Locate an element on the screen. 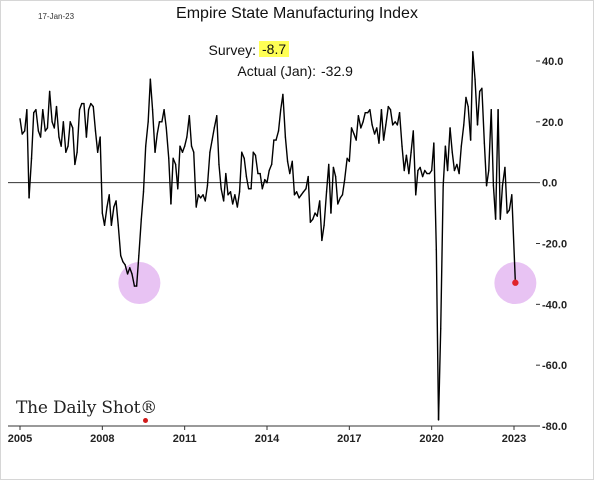 This screenshot has height=480, width=594. y-tick-label: -80.0 is located at coordinates (554, 427).